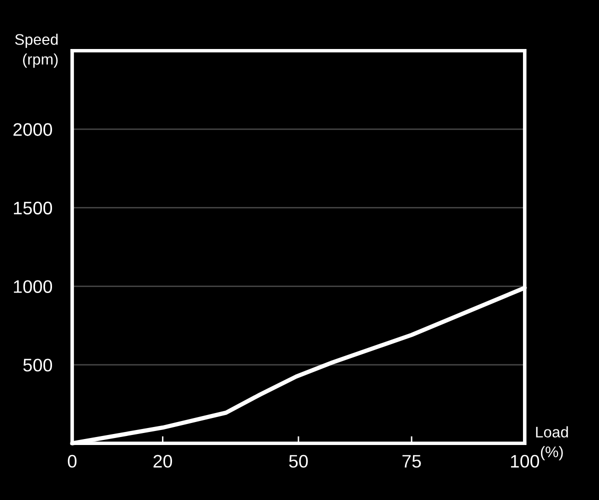 The width and height of the screenshot is (599, 500). I want to click on y-tick-label: 500, so click(37, 365).